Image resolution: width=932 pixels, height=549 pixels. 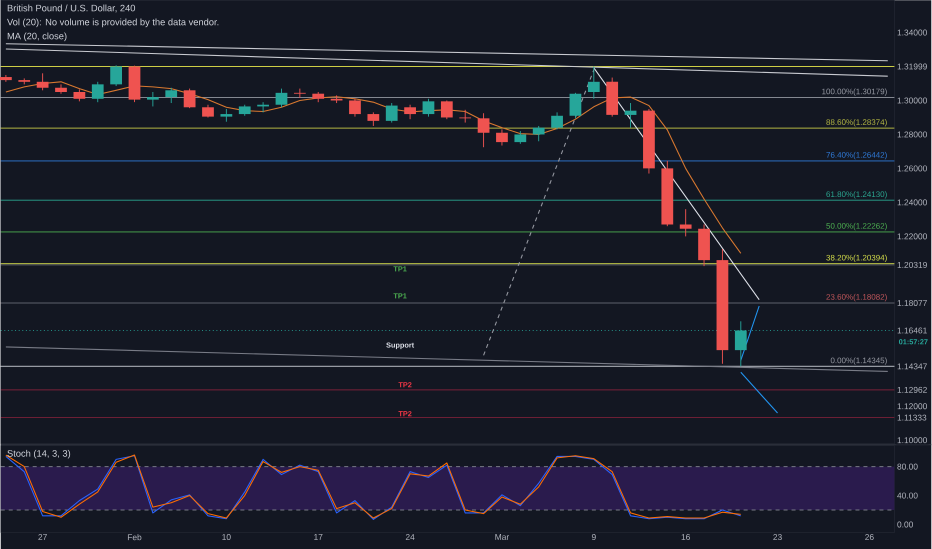 I want to click on y-tick-label: 1.20319, so click(x=912, y=265).